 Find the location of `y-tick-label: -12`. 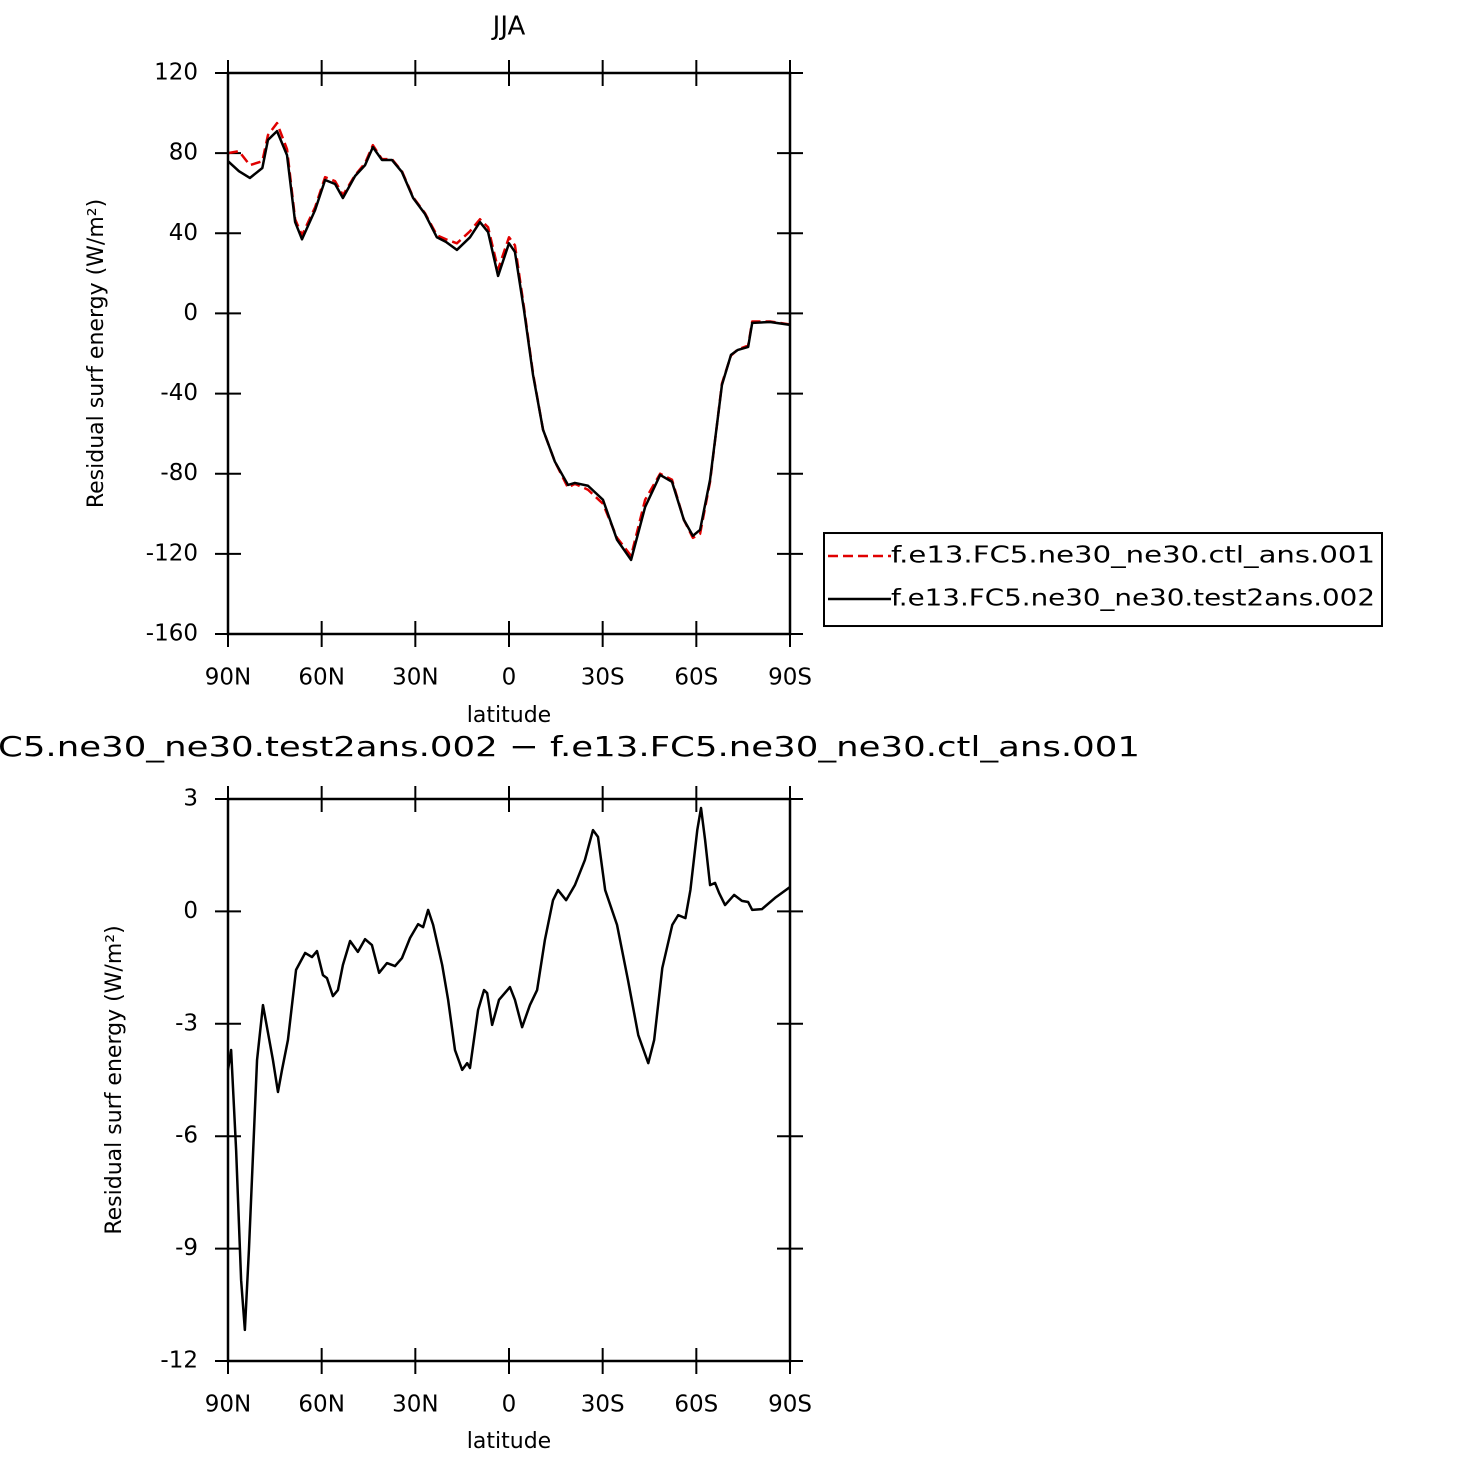

y-tick-label: -12 is located at coordinates (179, 1361).